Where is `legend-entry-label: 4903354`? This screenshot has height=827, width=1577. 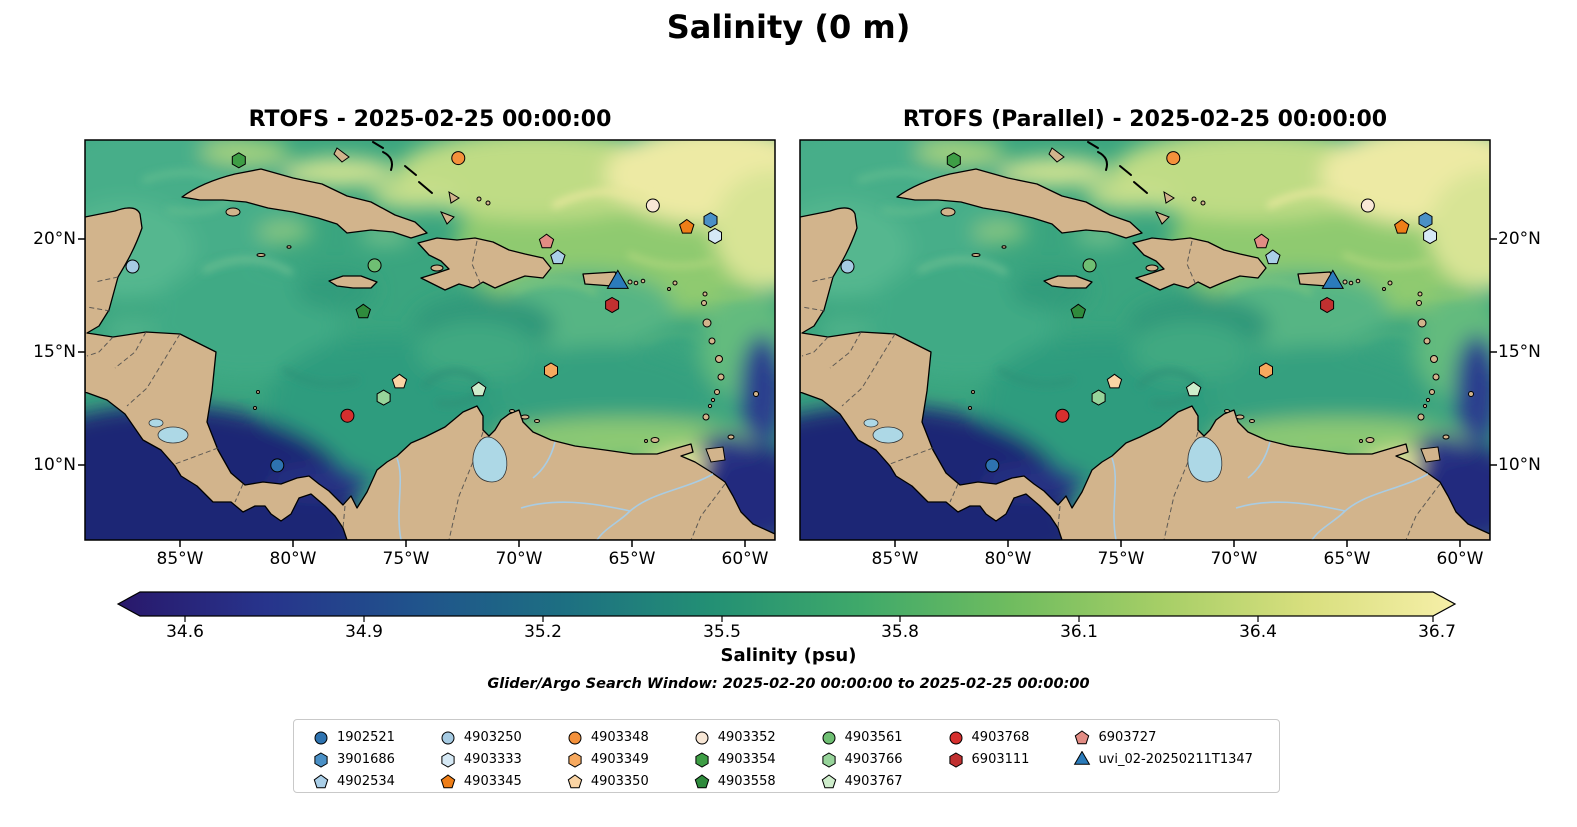
legend-entry-label: 4903354 is located at coordinates (746, 759).